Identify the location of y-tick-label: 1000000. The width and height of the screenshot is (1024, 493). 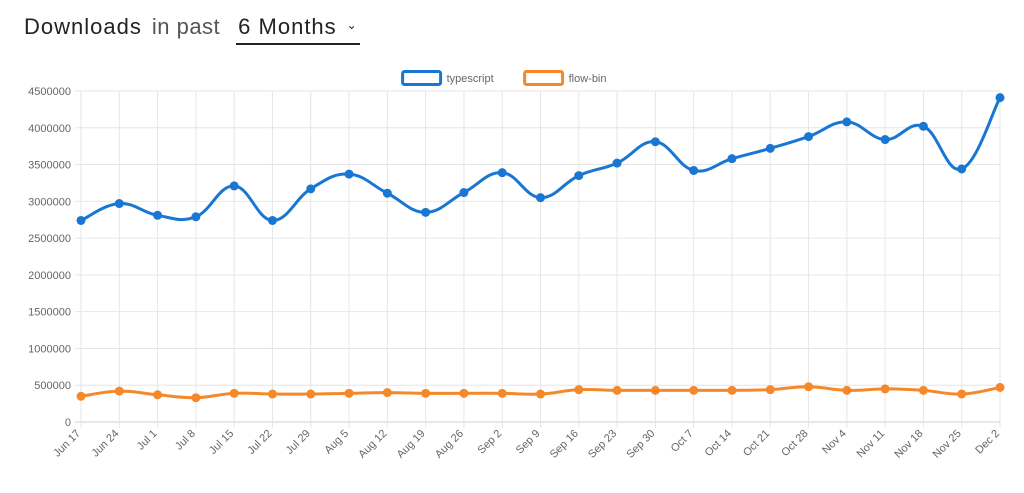
(49, 349).